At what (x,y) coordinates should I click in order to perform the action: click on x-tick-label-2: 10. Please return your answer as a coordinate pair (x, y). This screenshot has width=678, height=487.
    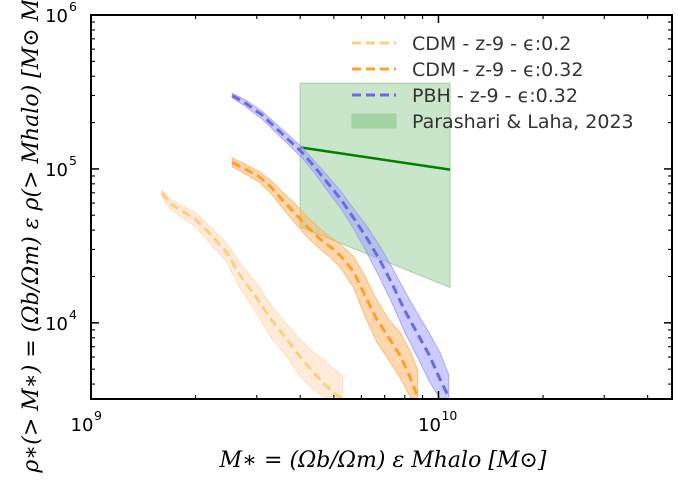
    Looking at the image, I should click on (429, 425).